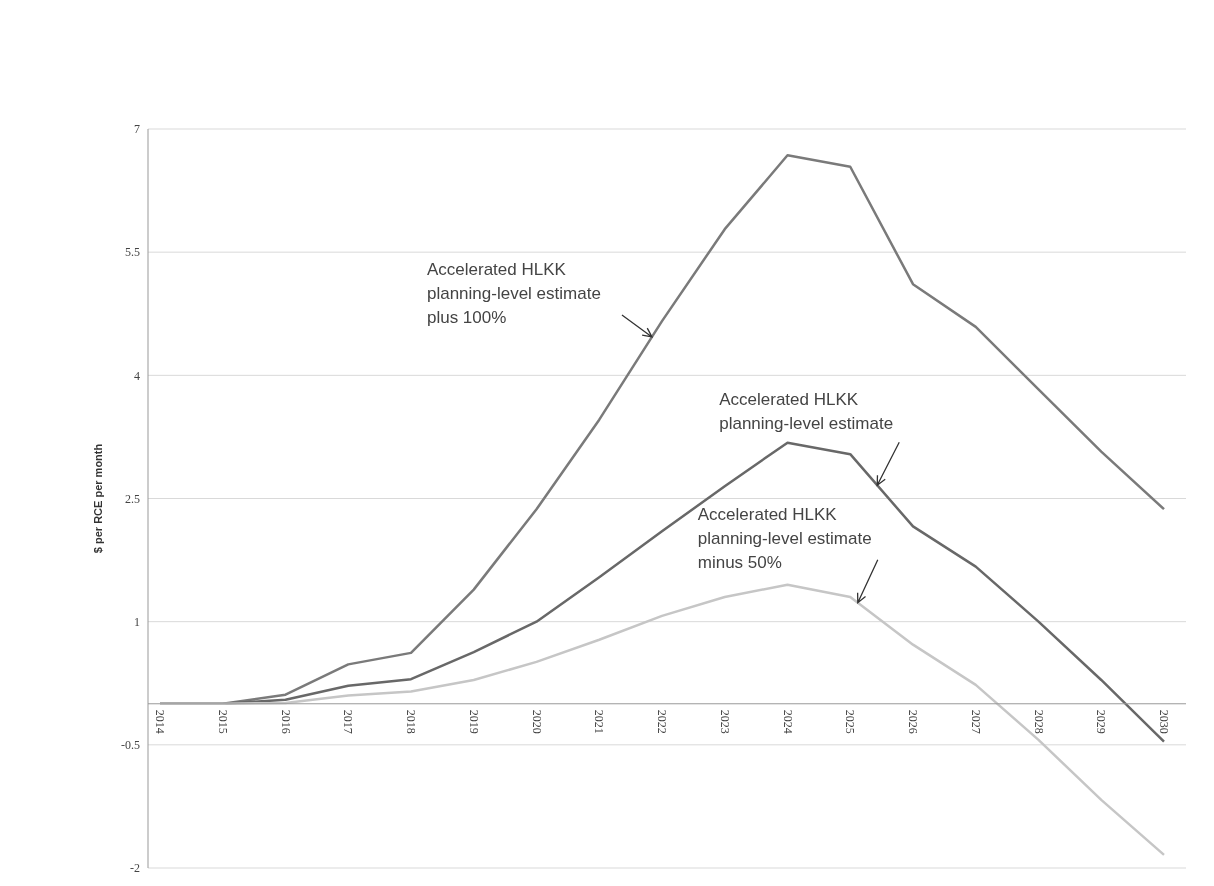 The height and width of the screenshot is (886, 1214). What do you see at coordinates (160, 721) in the screenshot?
I see `x-tick-label: 2014` at bounding box center [160, 721].